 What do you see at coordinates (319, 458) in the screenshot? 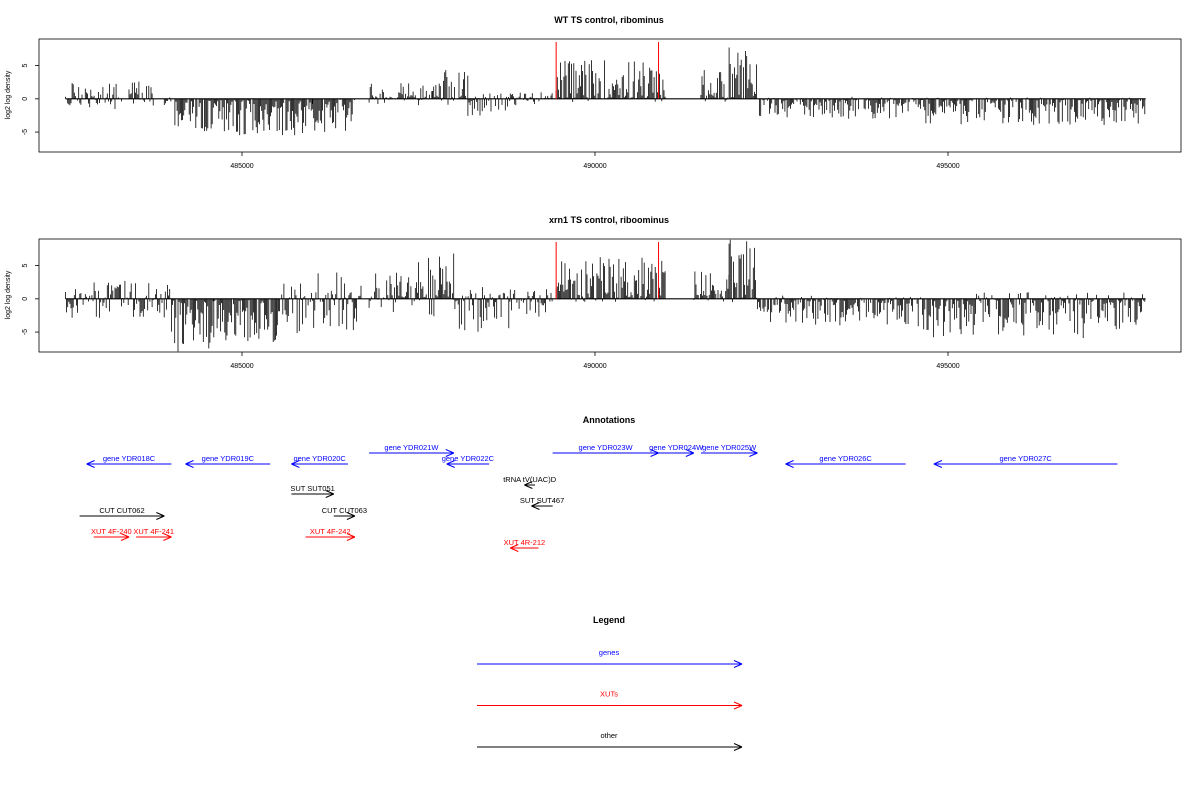
I see `annotation-label: gene YDR020C` at bounding box center [319, 458].